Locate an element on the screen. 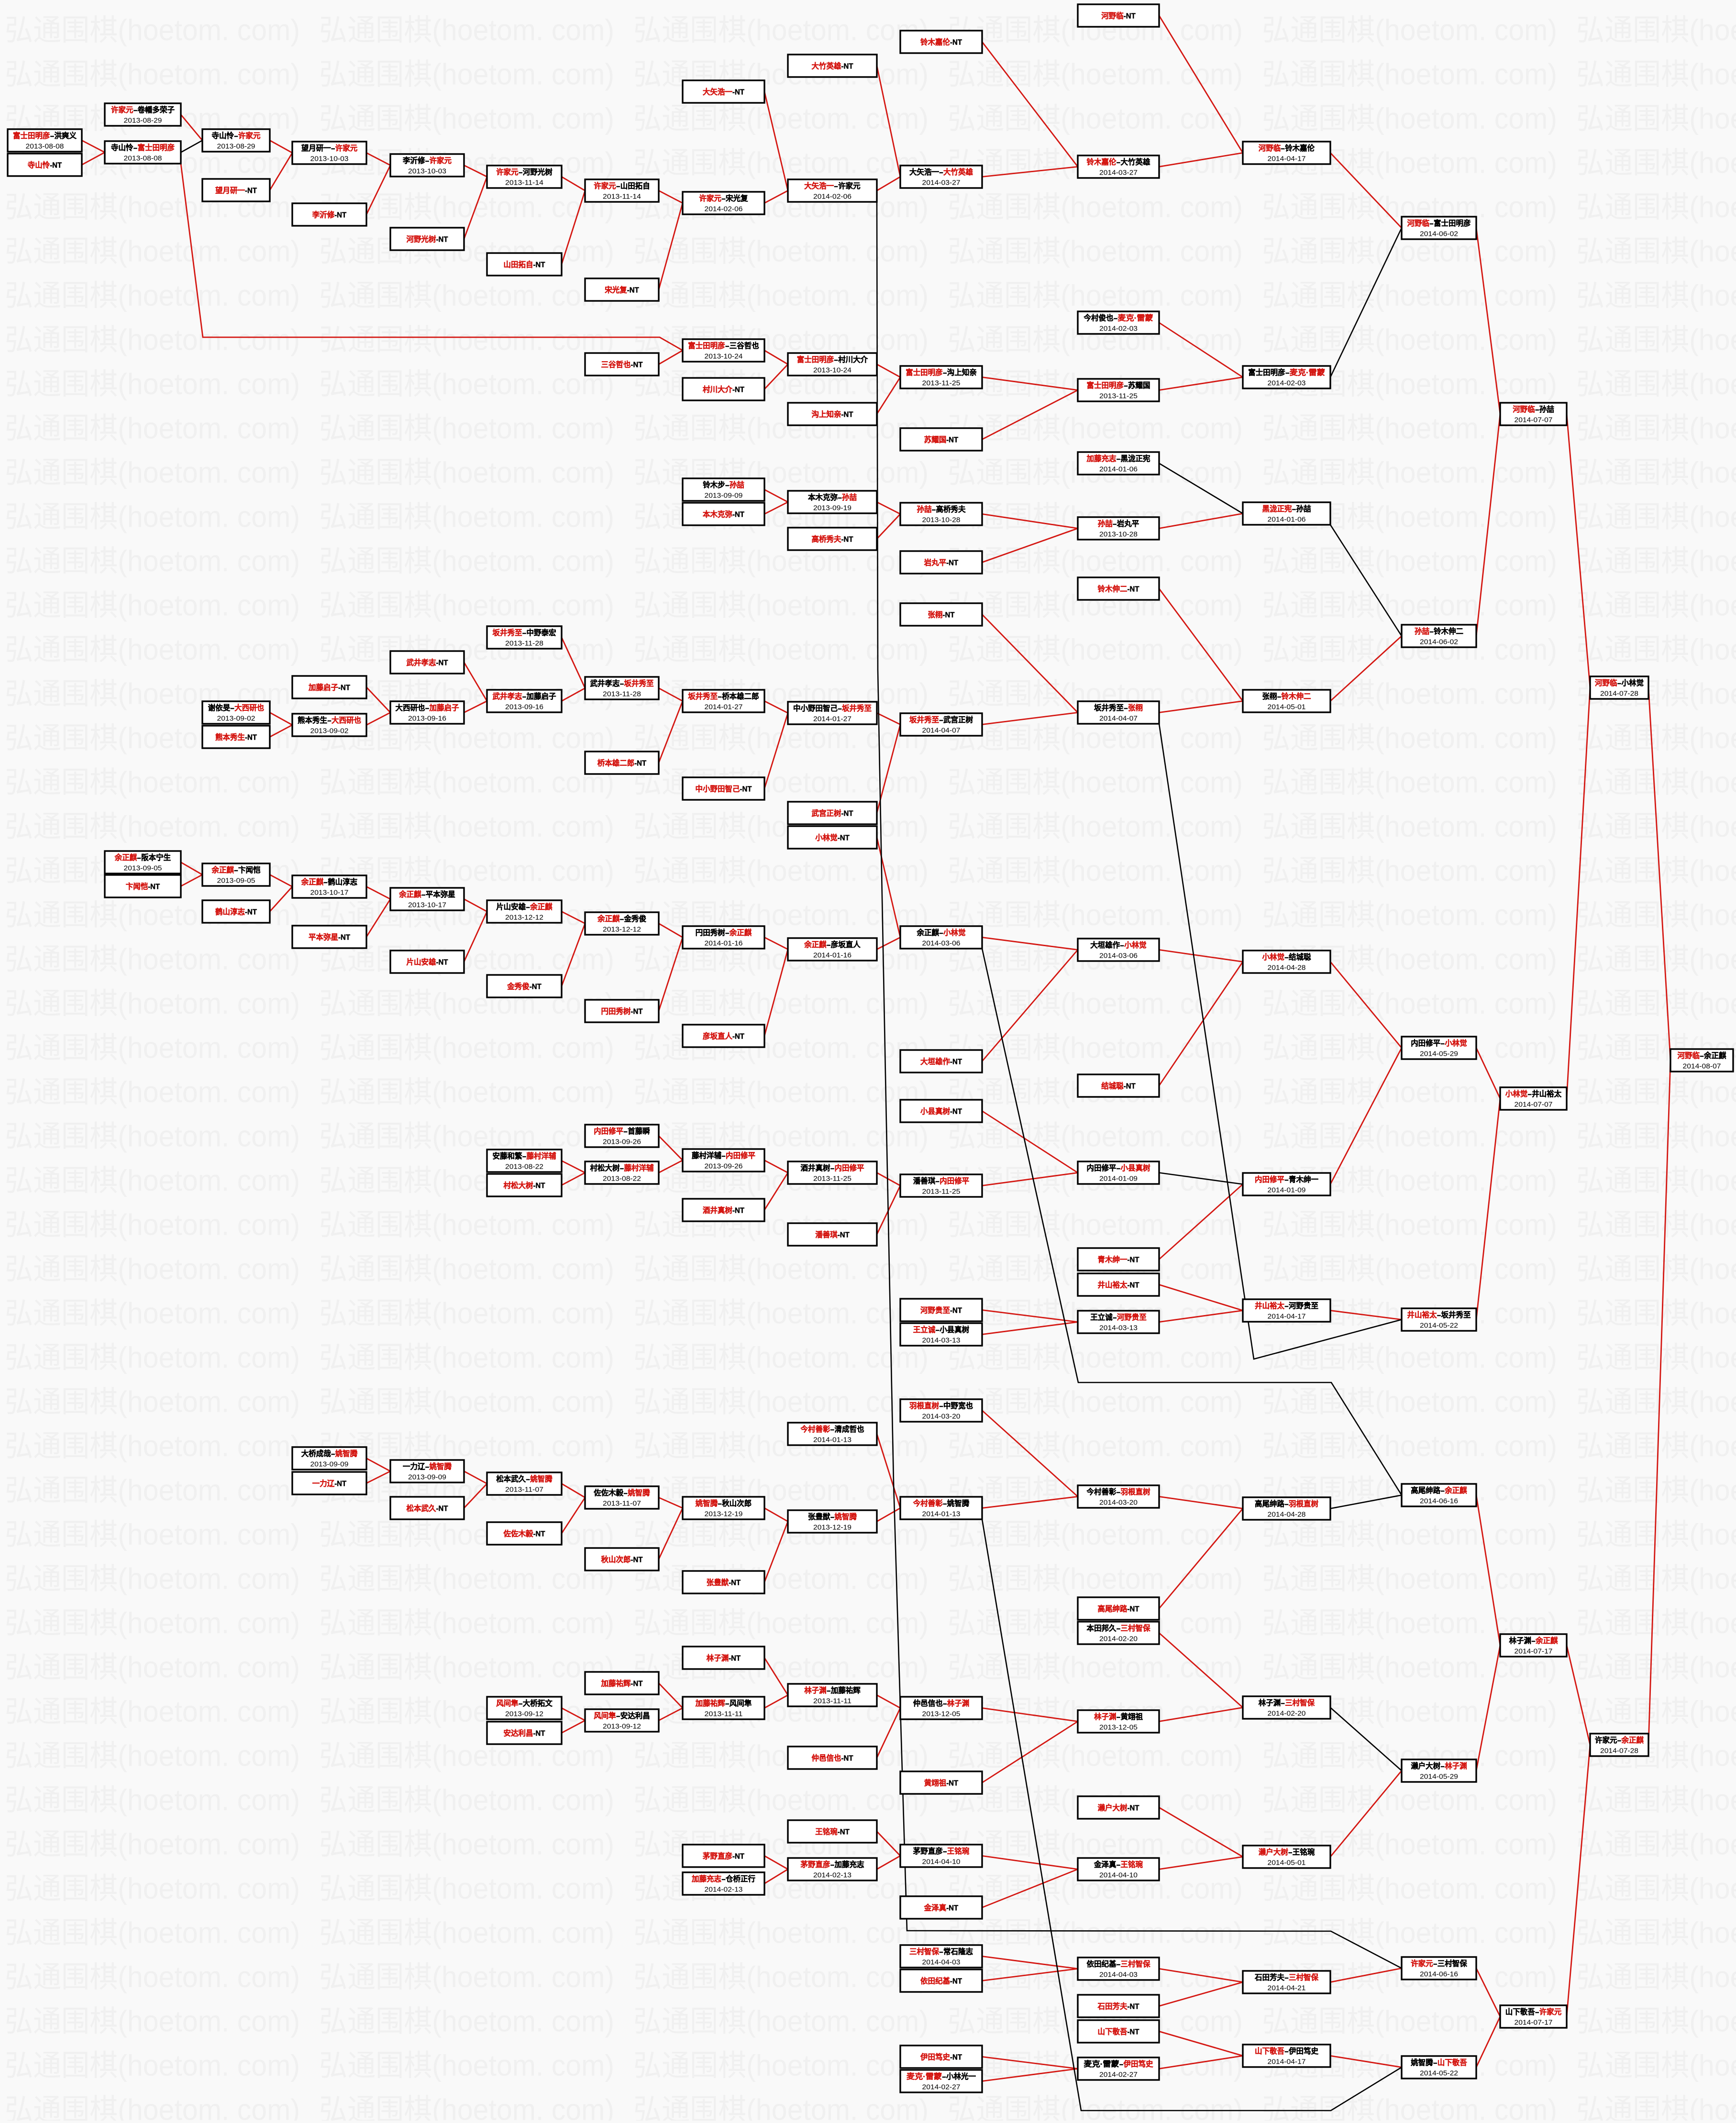 The image size is (1736, 2123). svg-text: 黑泷正宪 is located at coordinates (1135, 458).